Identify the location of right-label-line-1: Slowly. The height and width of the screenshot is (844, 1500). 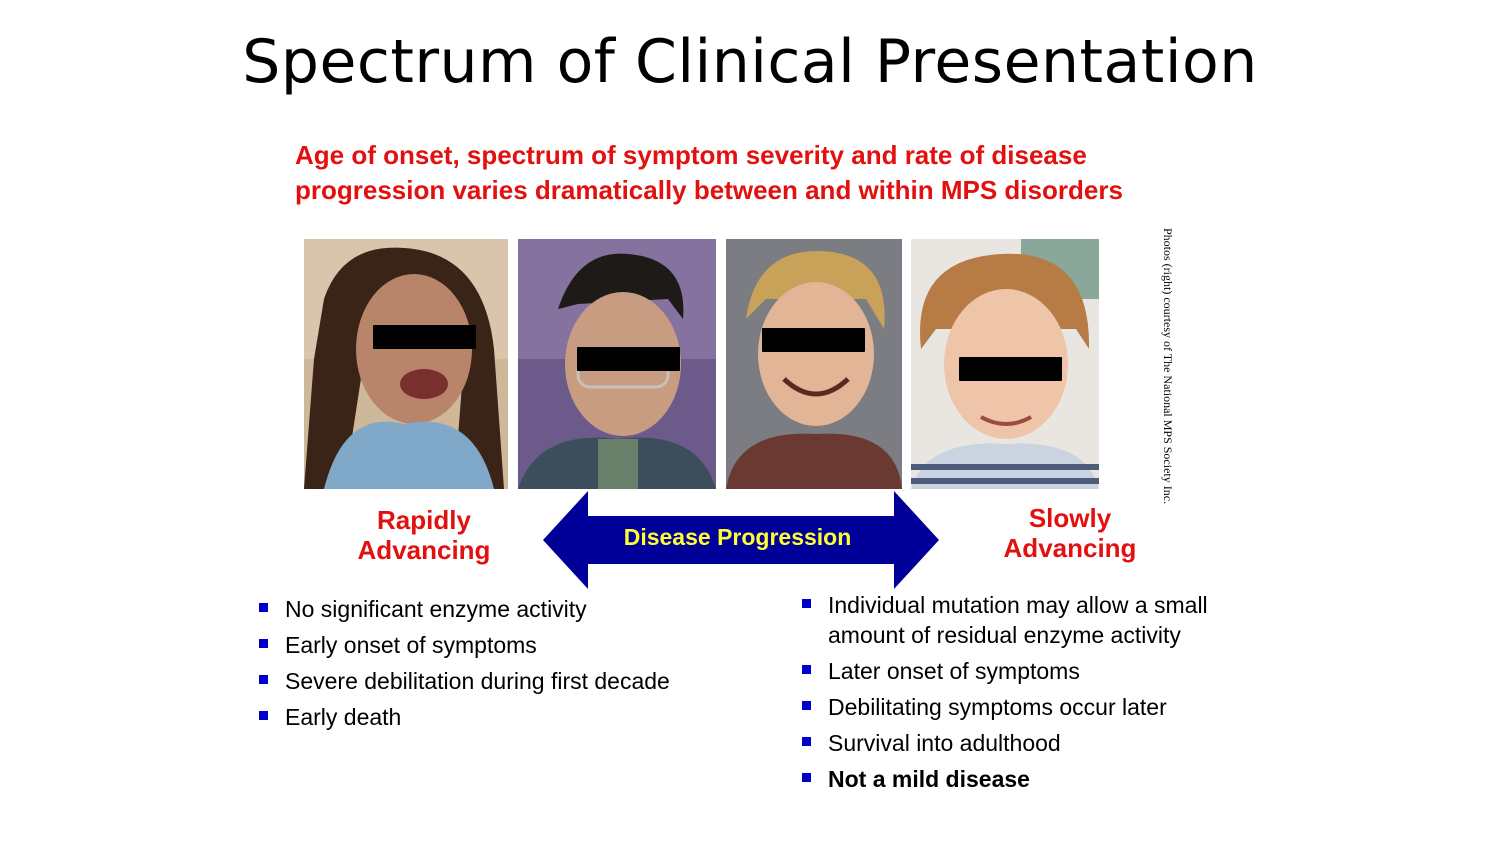
(1070, 518).